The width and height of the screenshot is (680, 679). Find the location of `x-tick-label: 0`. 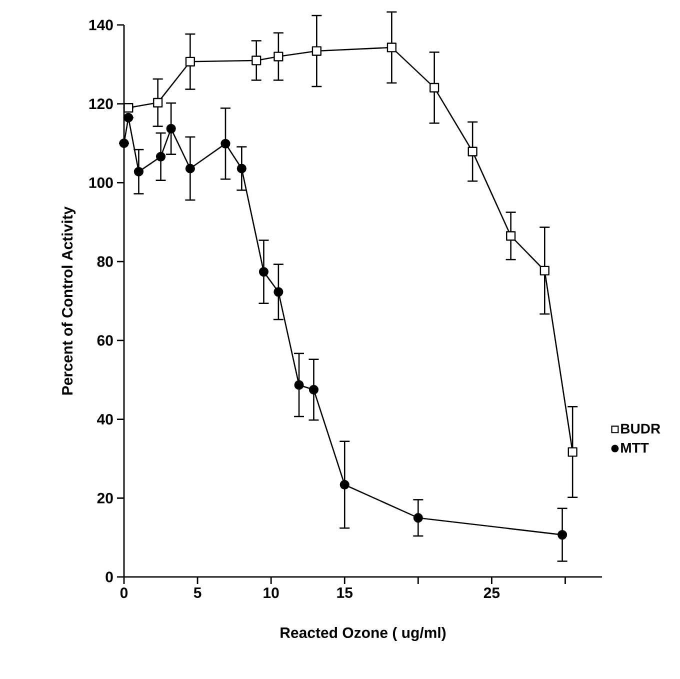

x-tick-label: 0 is located at coordinates (124, 593).